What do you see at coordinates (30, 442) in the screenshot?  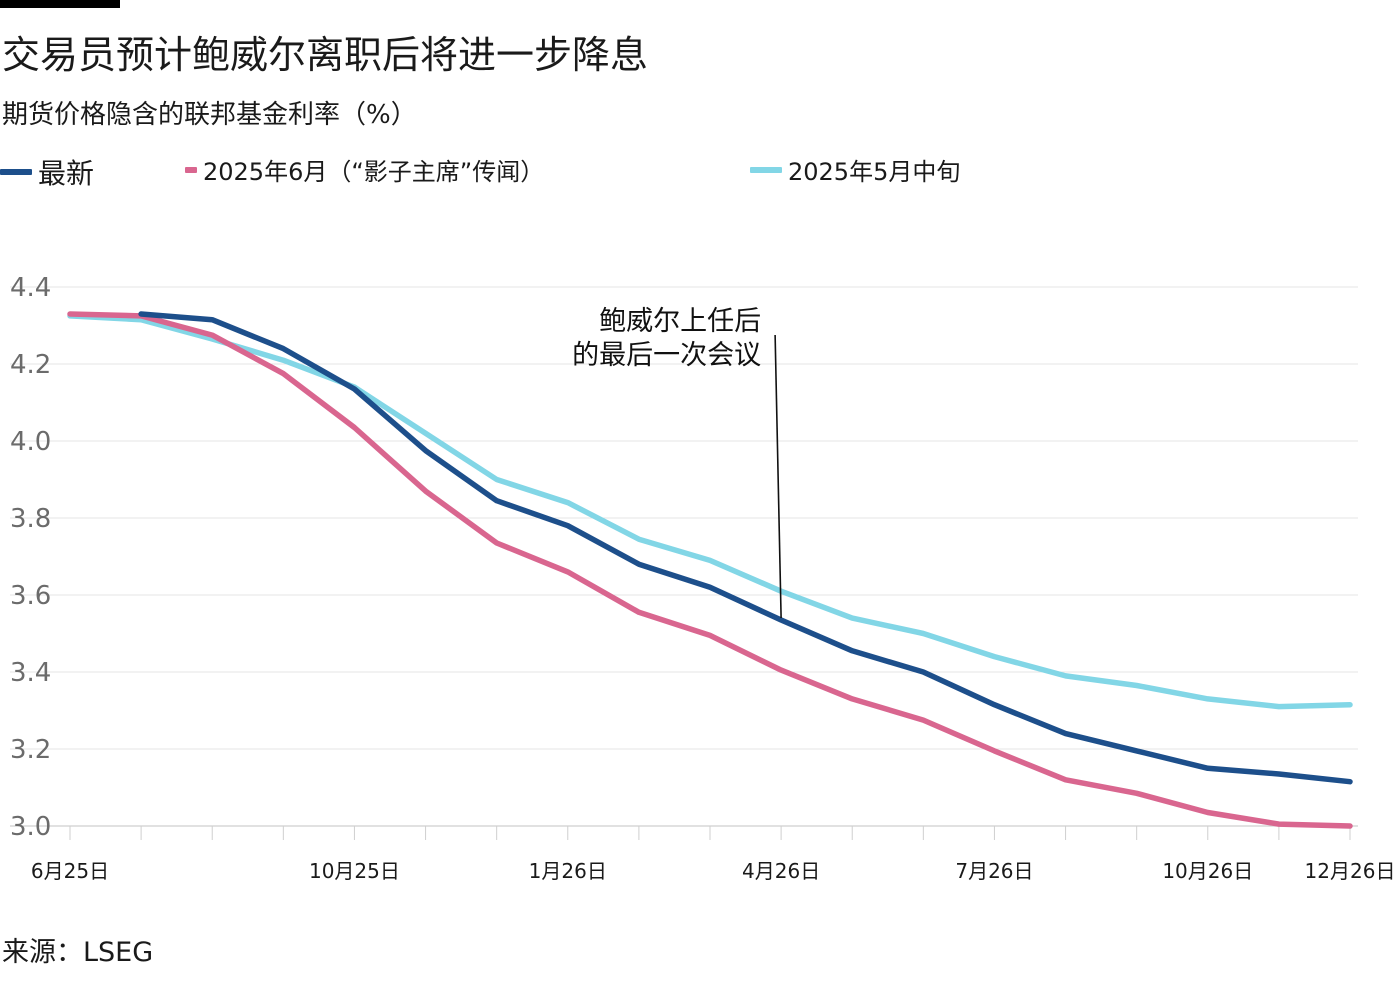 I see `y-tick-label: 4.0` at bounding box center [30, 442].